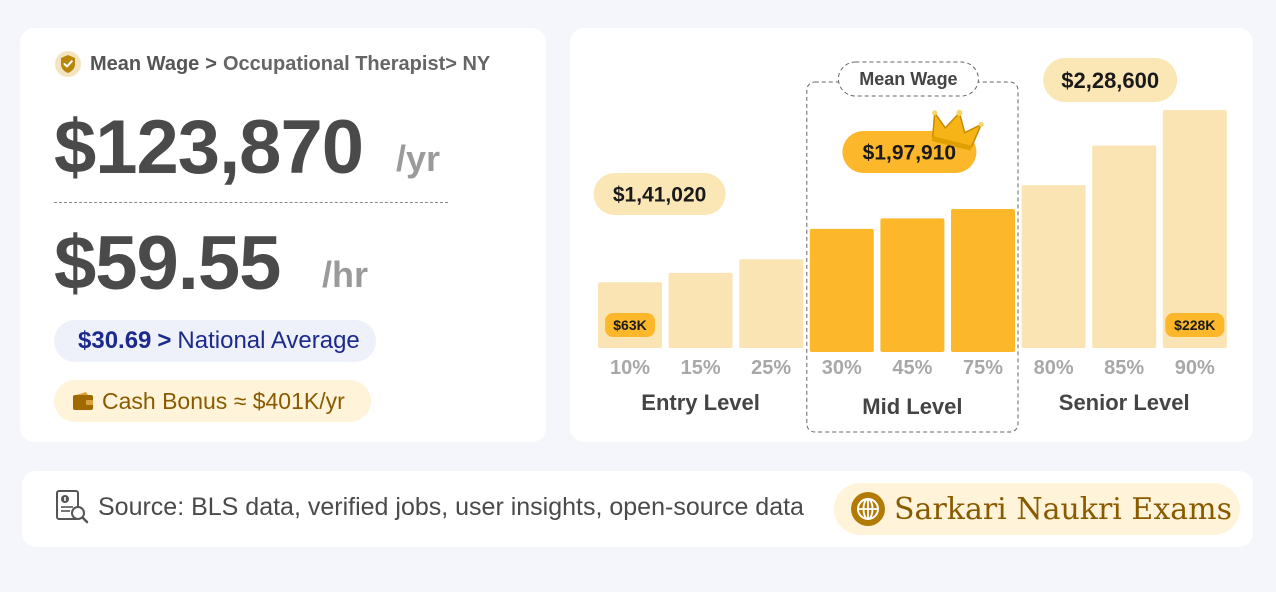 This screenshot has width=1276, height=592. I want to click on tick-label-45pct: 45%, so click(912, 368).